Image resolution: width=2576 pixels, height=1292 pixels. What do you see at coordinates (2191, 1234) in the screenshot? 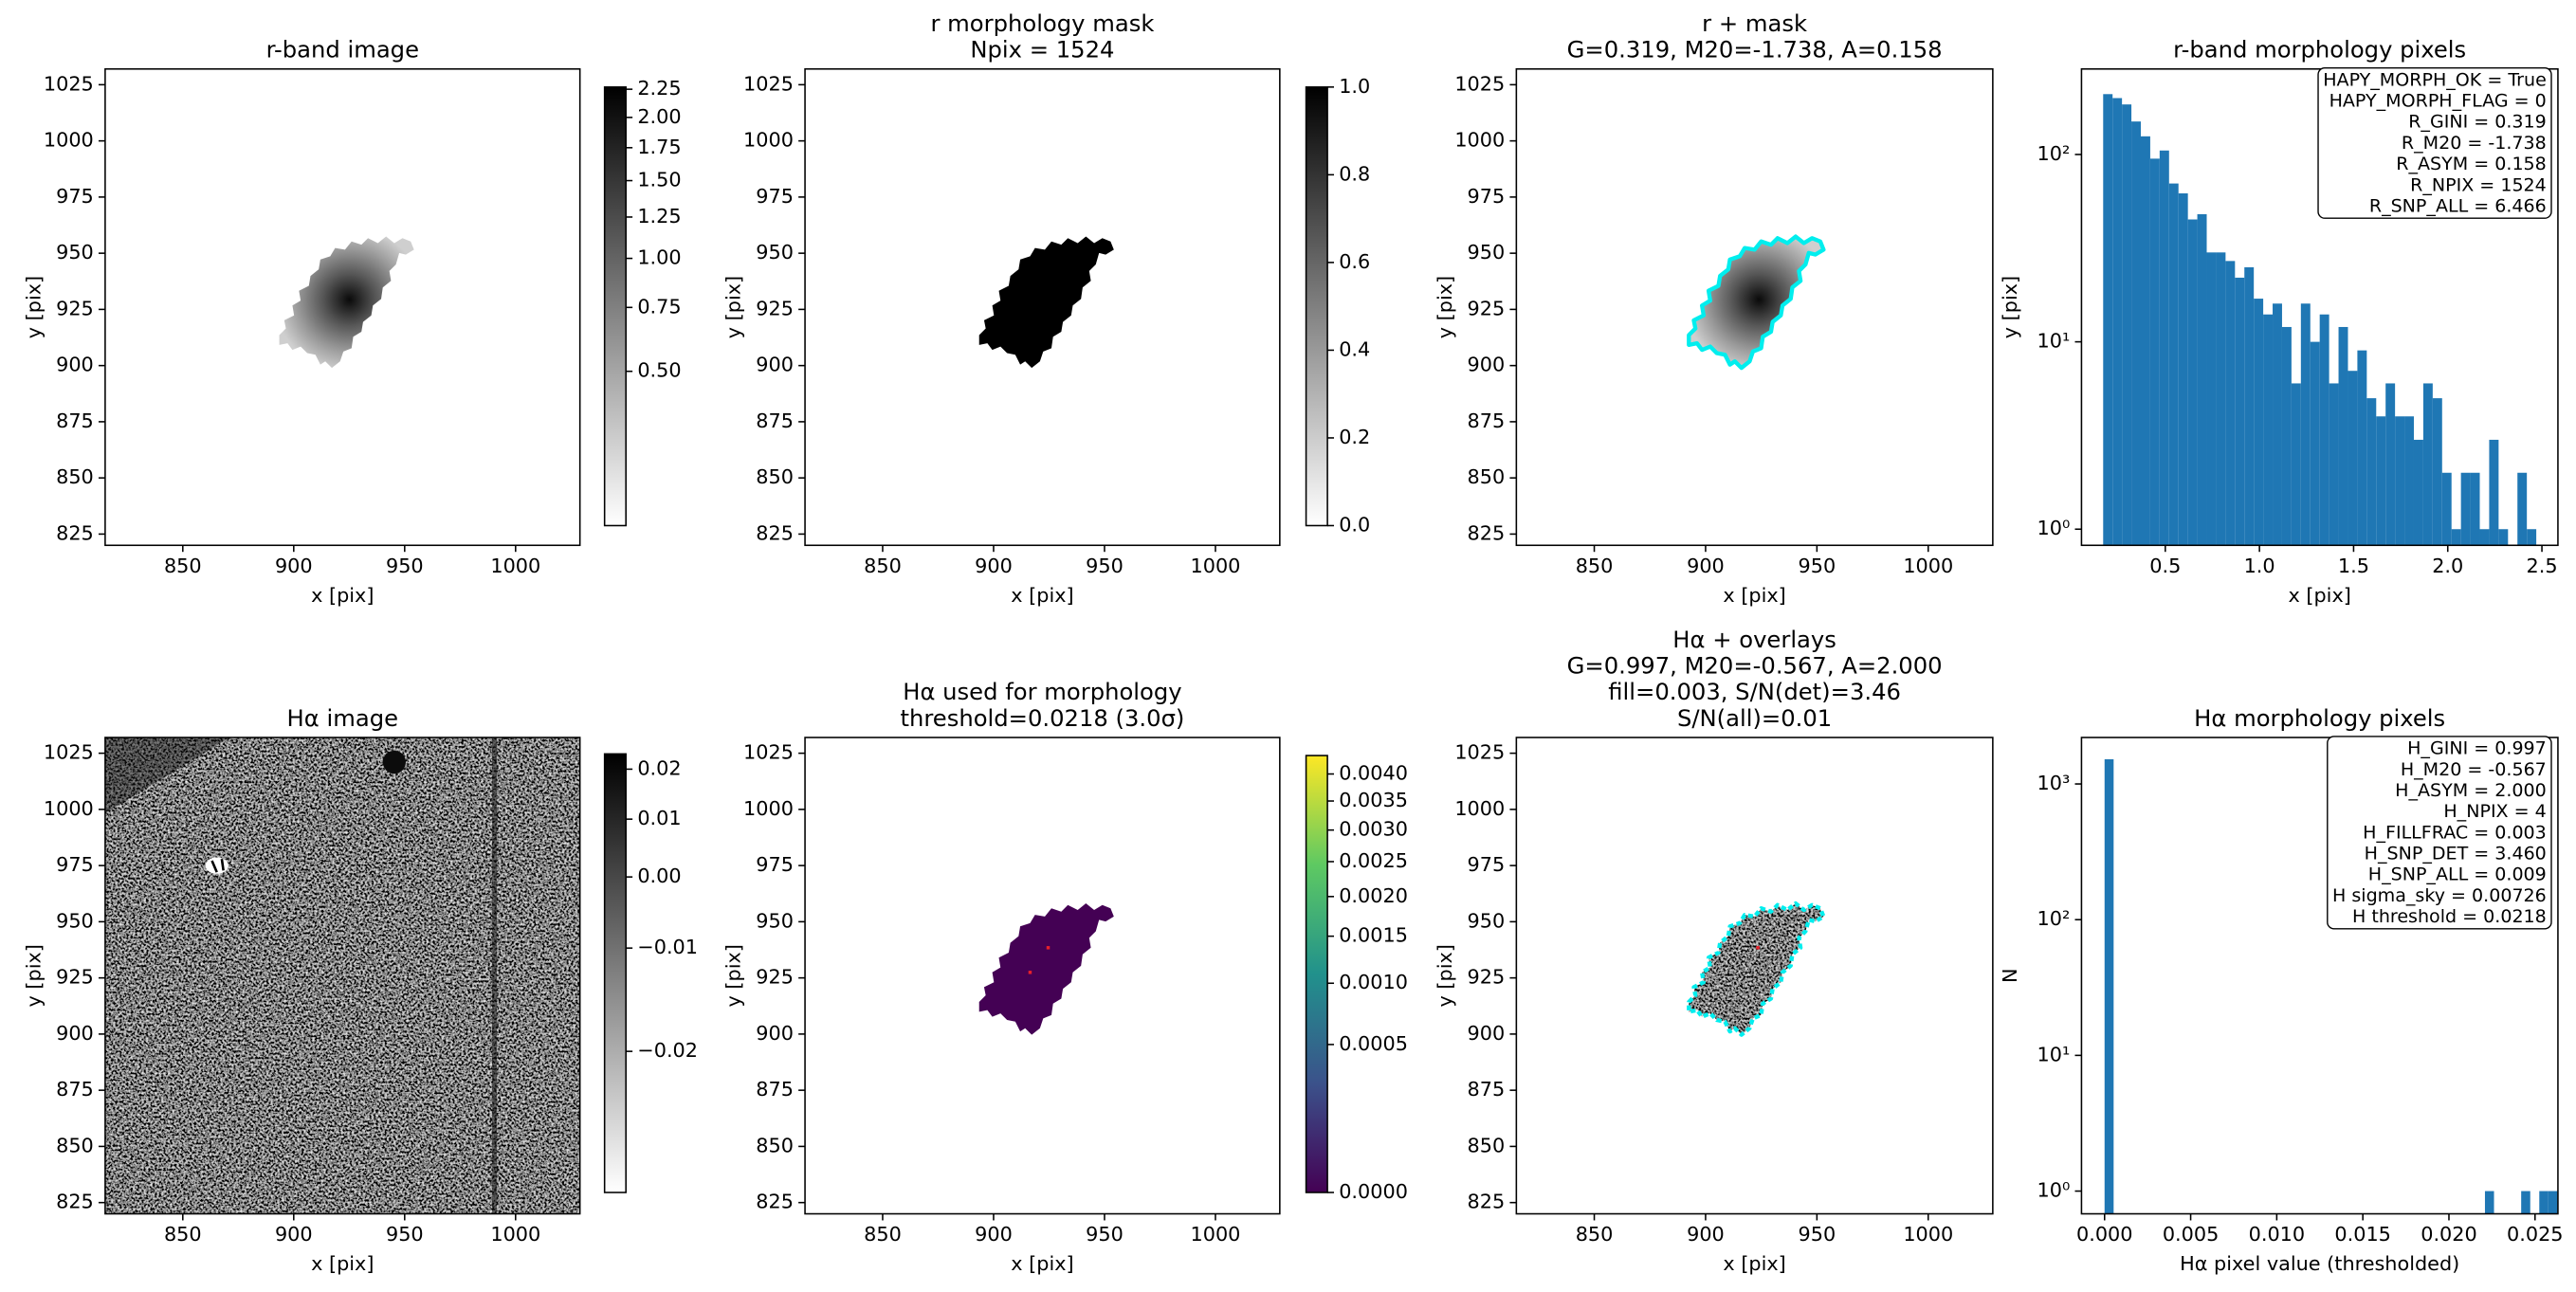
I see `x-tick-label: 0.005` at bounding box center [2191, 1234].